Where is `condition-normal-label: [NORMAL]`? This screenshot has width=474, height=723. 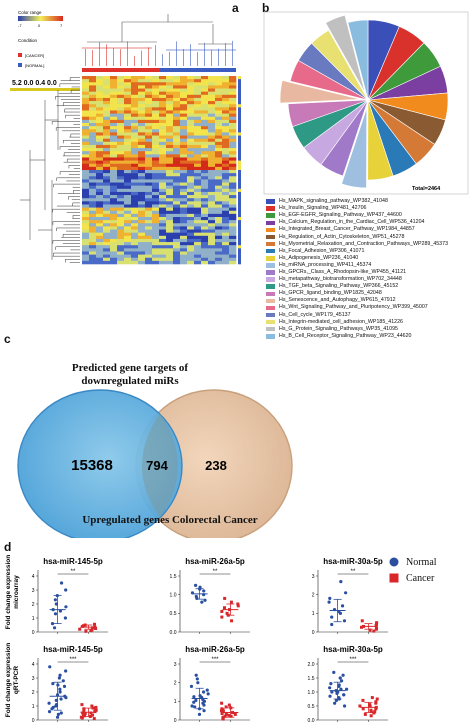 condition-normal-label: [NORMAL] is located at coordinates (34, 65).